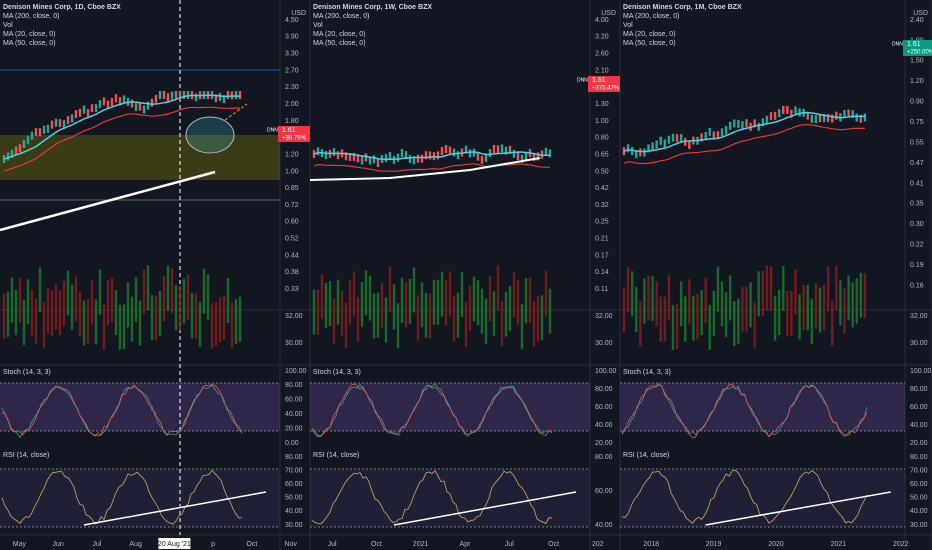 This screenshot has height=550, width=932. What do you see at coordinates (294, 343) in the screenshot?
I see `volume-label: 30.00` at bounding box center [294, 343].